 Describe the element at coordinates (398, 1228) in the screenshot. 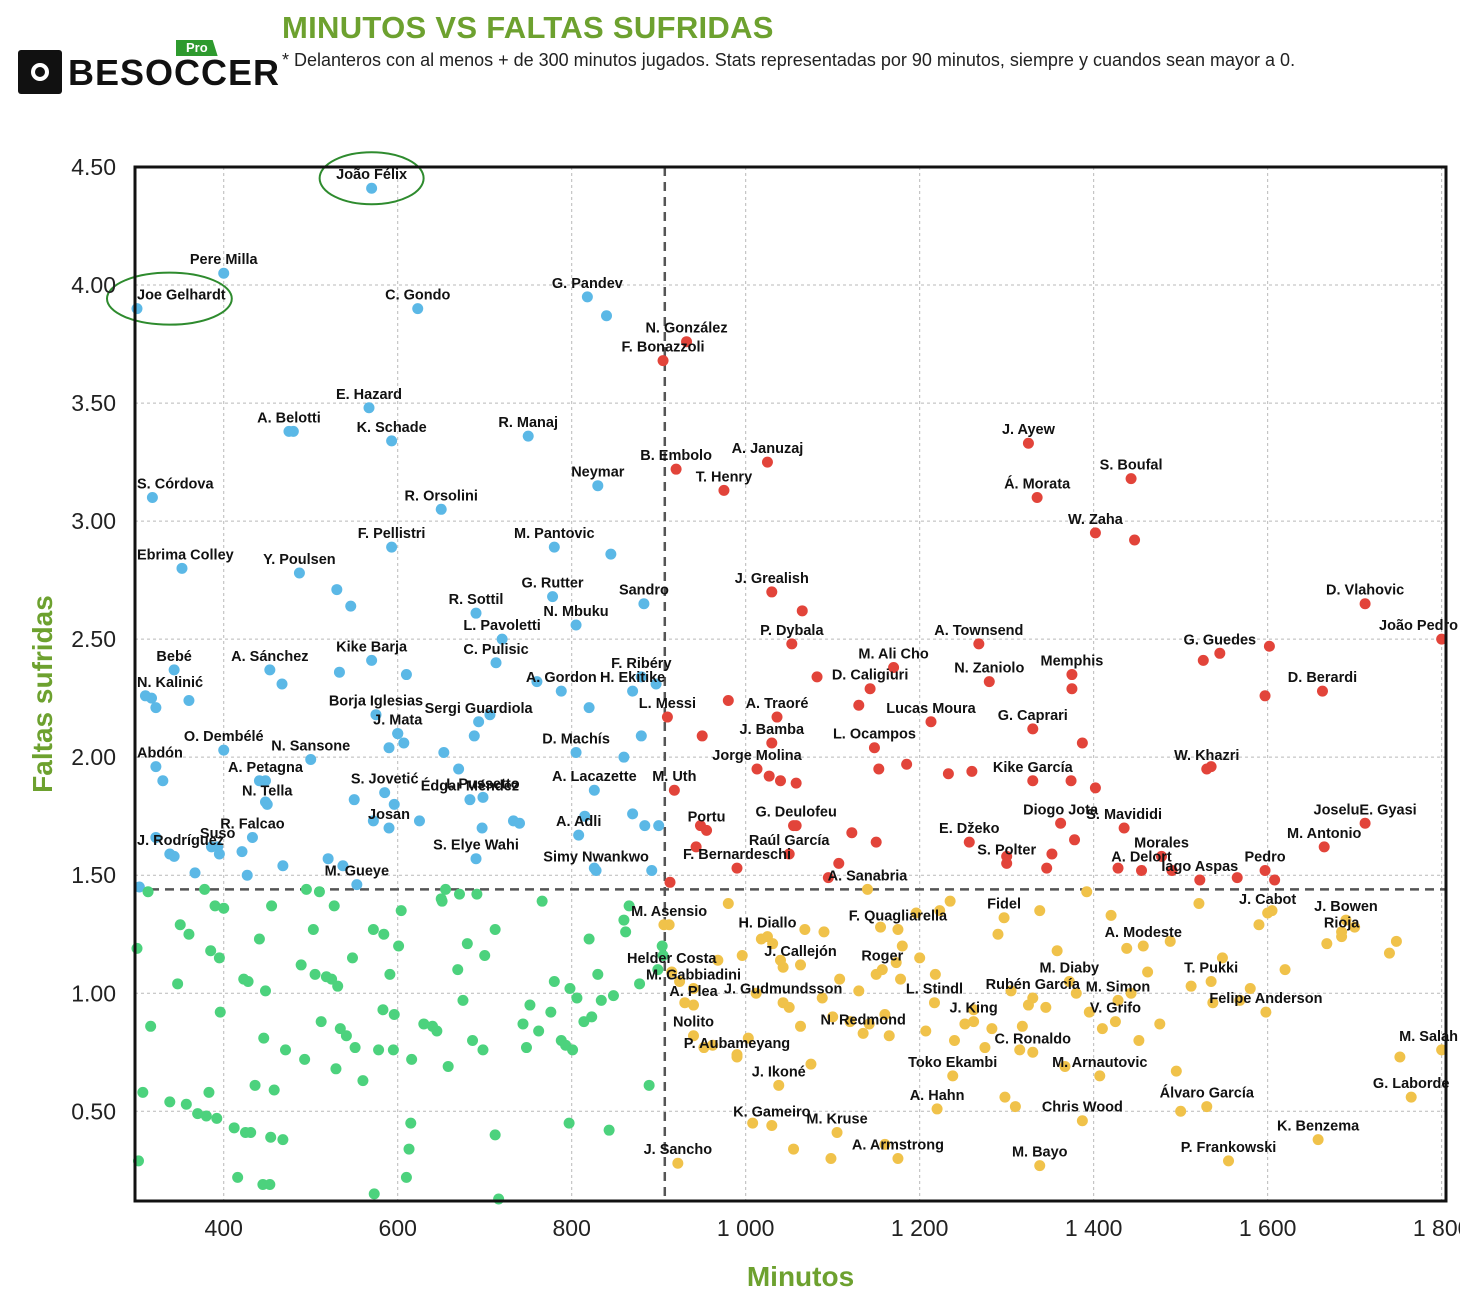

I see `x-tick-label: 600` at that location.